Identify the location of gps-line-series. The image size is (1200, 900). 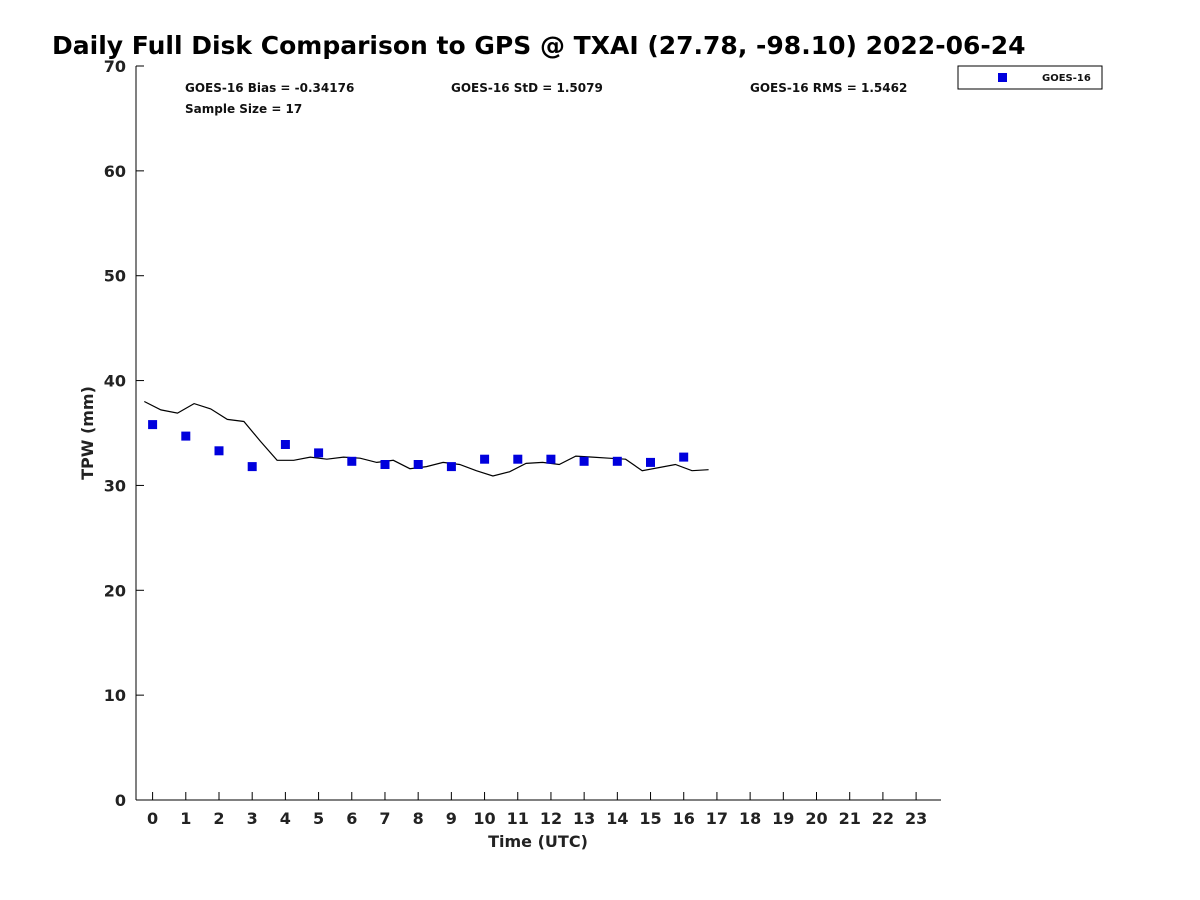
(426, 438).